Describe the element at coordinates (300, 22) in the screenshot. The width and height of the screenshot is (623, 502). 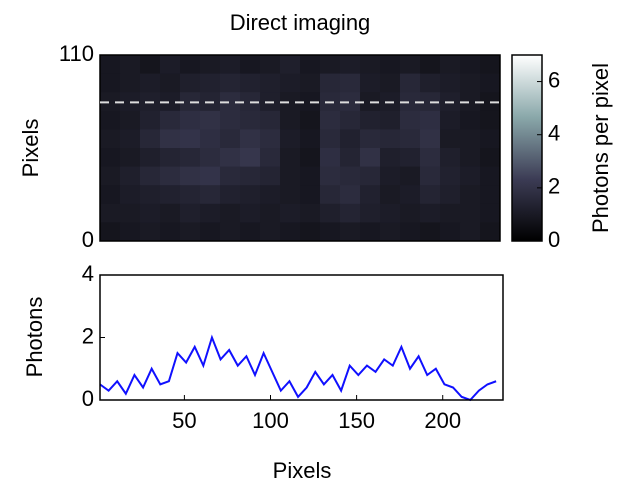
I see `title: Direct imaging` at that location.